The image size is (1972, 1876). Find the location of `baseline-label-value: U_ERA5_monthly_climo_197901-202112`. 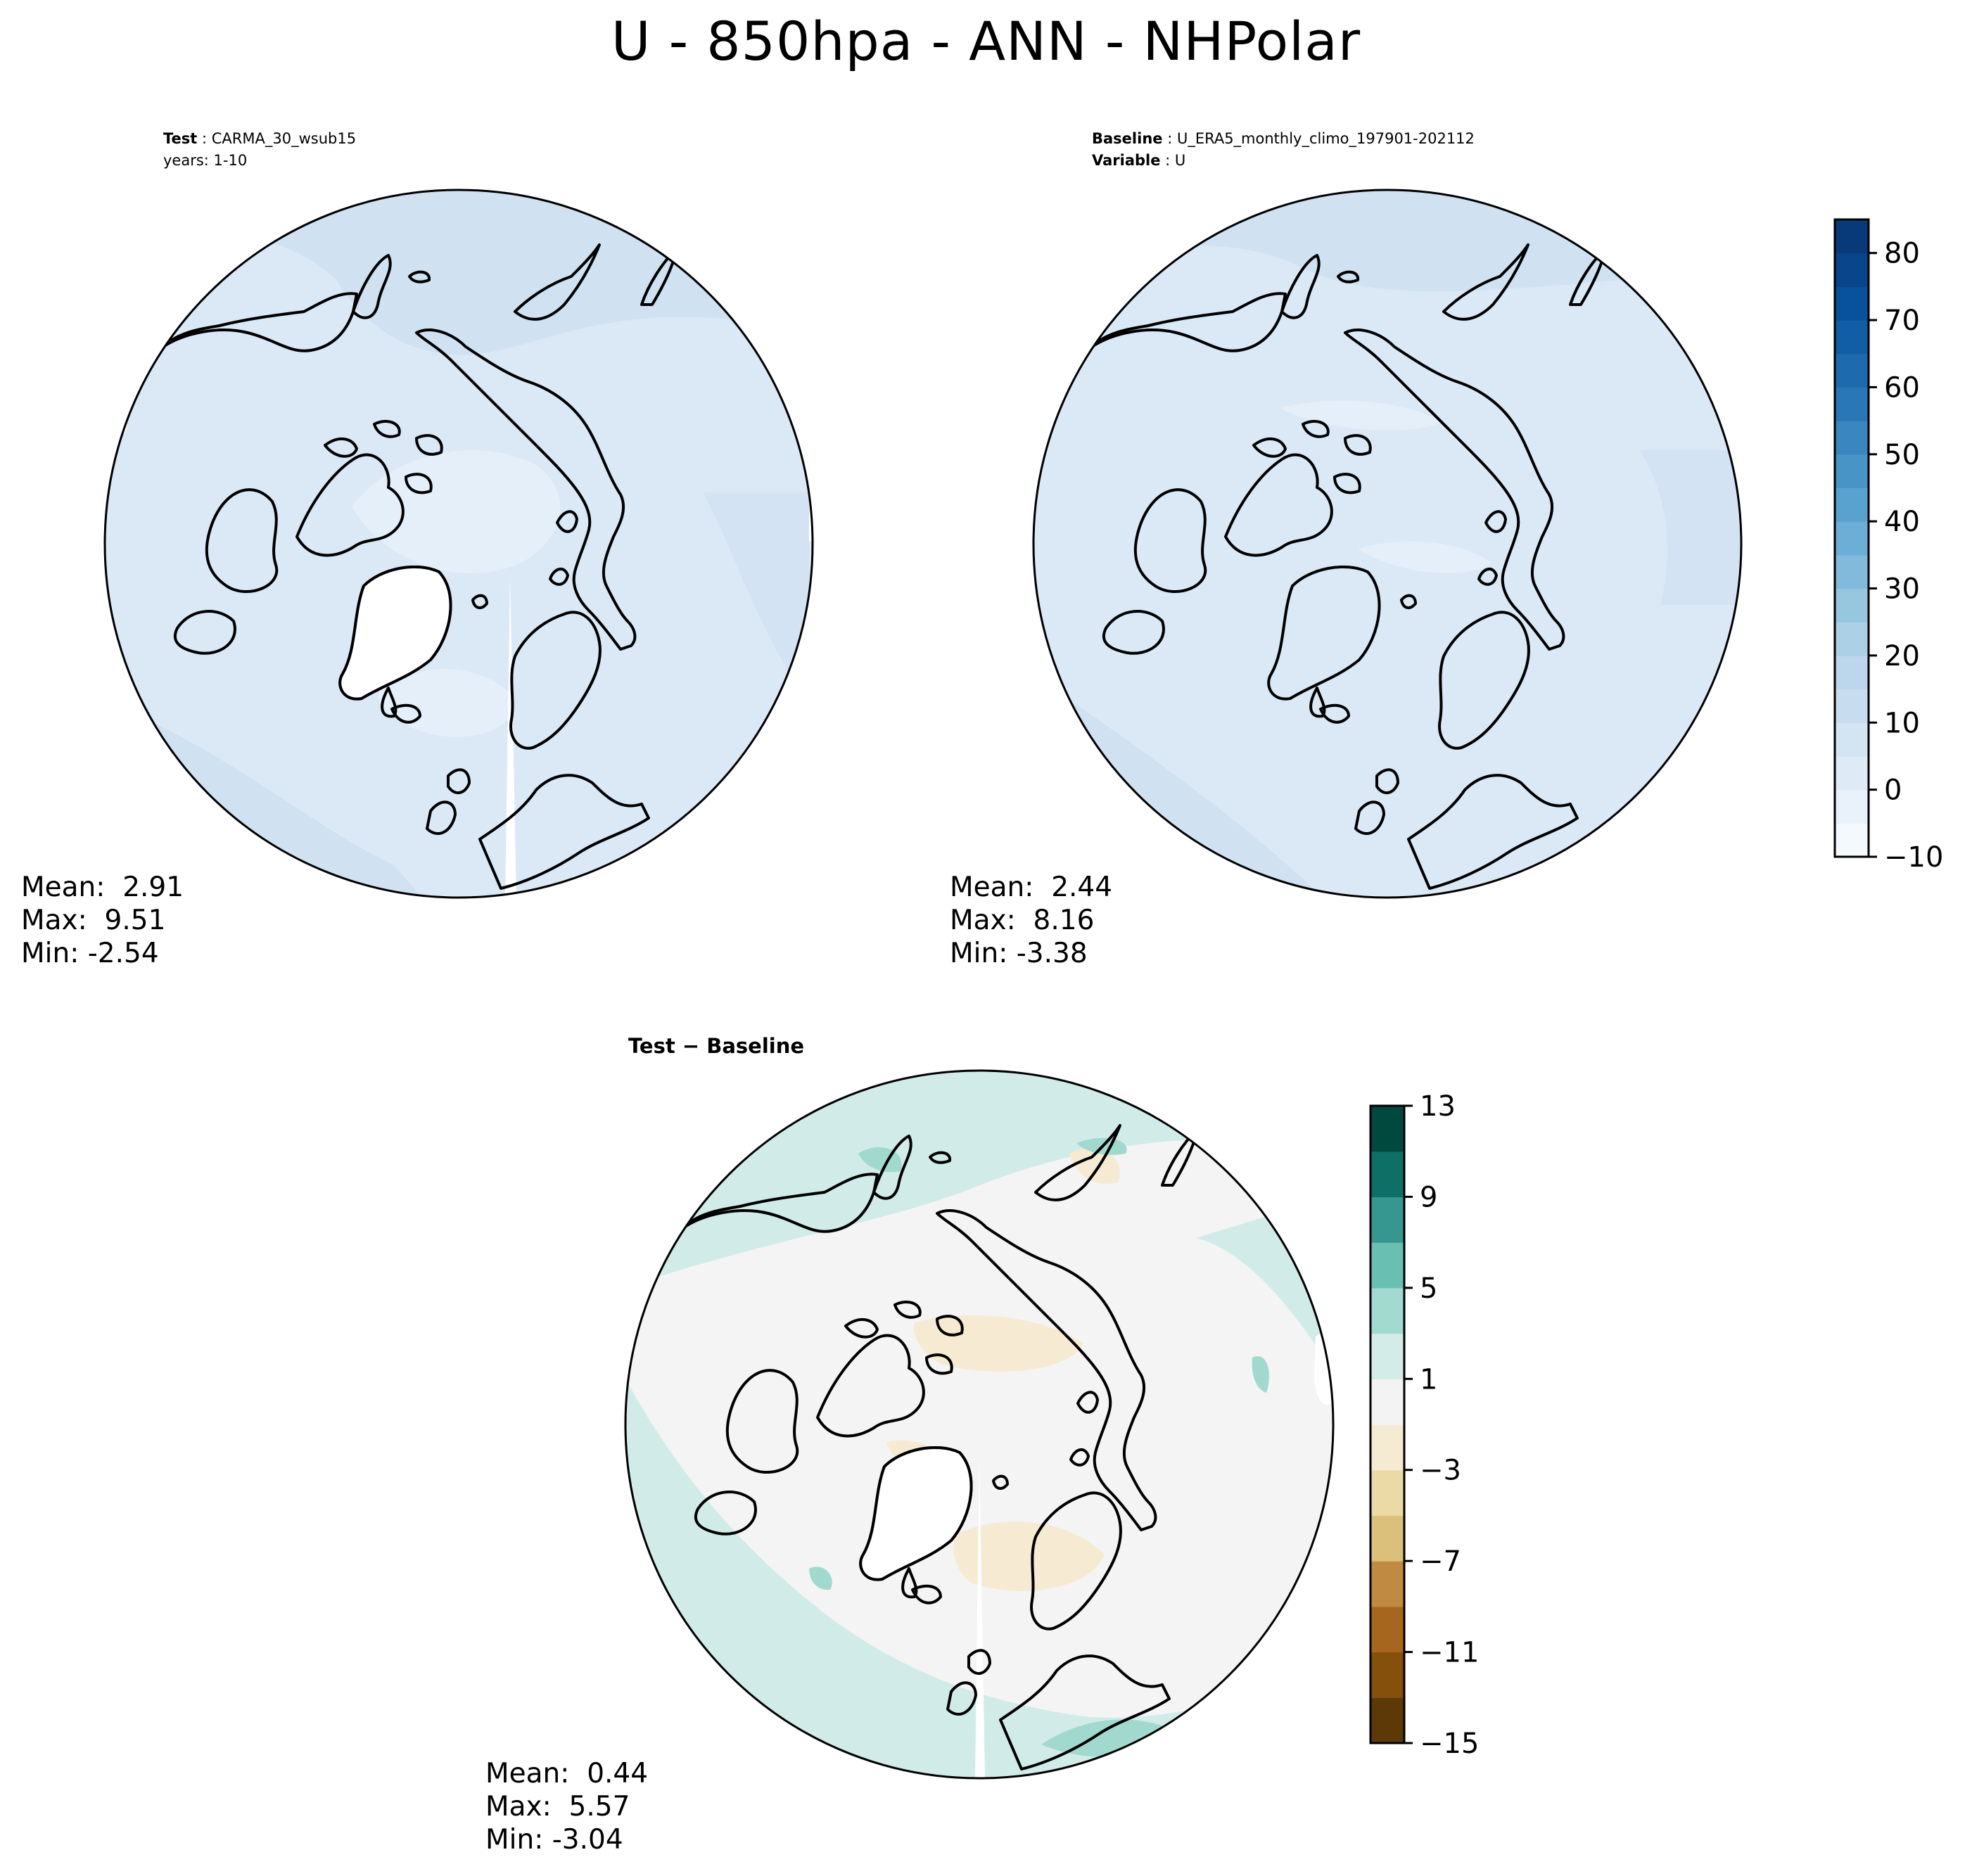

baseline-label-value: U_ERA5_monthly_climo_197901-202112 is located at coordinates (1325, 138).